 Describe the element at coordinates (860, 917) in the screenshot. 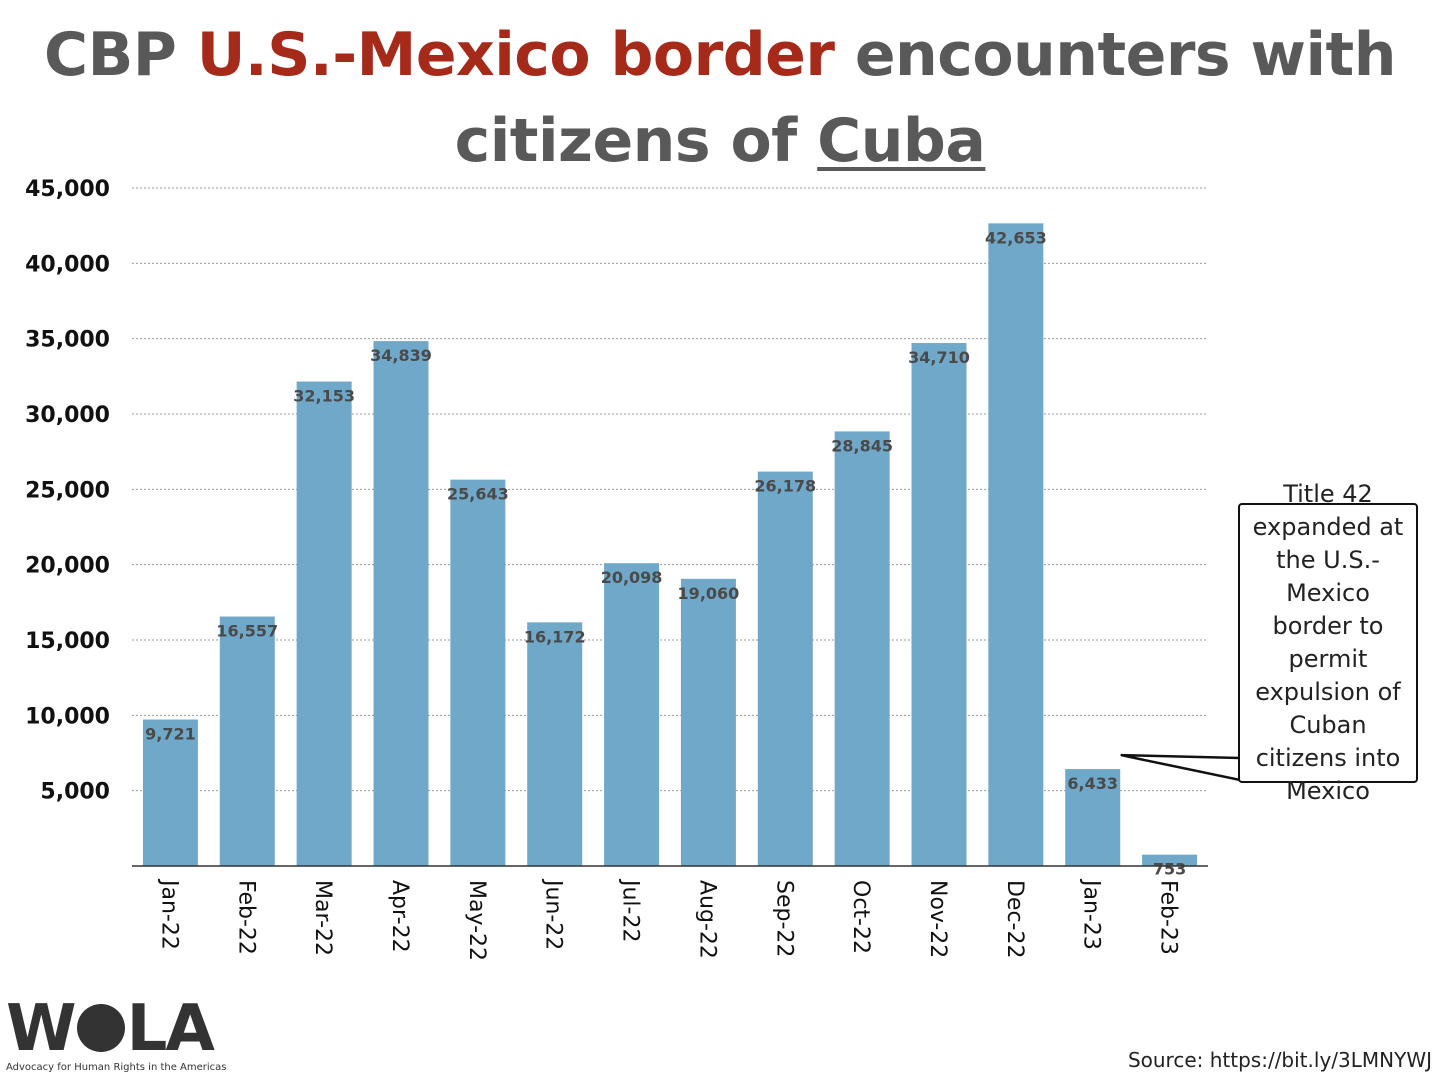

I see `x-tick-label: Oct-22` at that location.